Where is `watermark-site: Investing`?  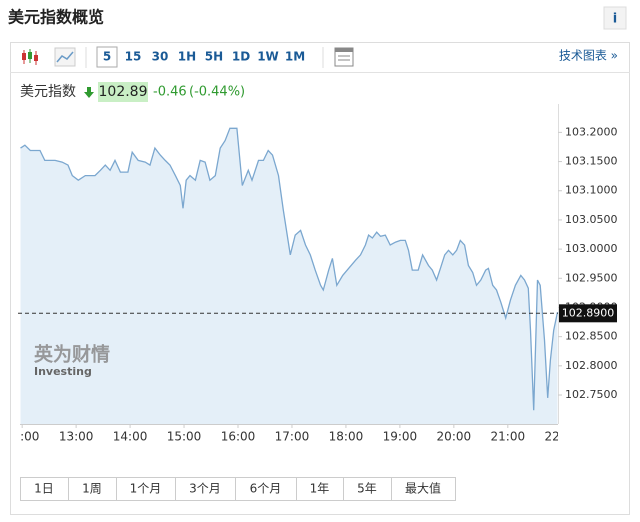
watermark-site: Investing is located at coordinates (63, 371).